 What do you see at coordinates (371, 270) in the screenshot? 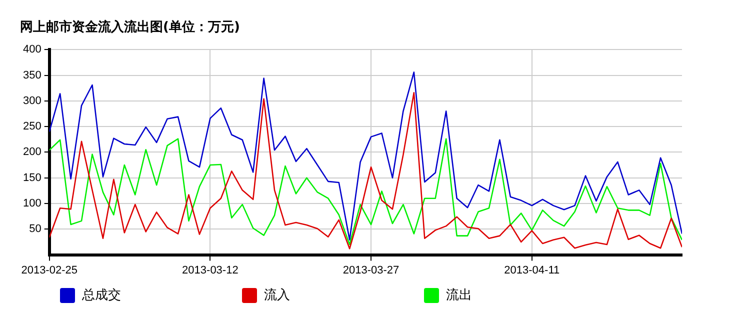
I see `x-tick-label: 2013-03-27` at bounding box center [371, 270].